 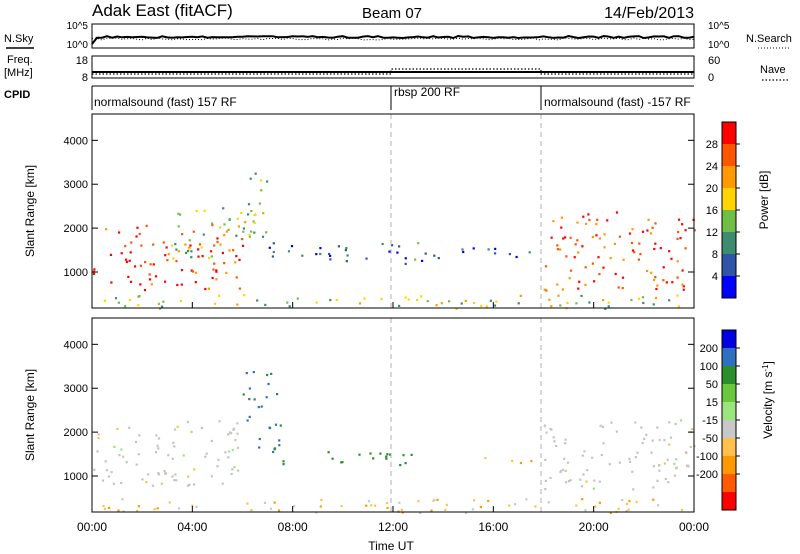 I want to click on search-tick-top: 10^5, so click(x=719, y=26).